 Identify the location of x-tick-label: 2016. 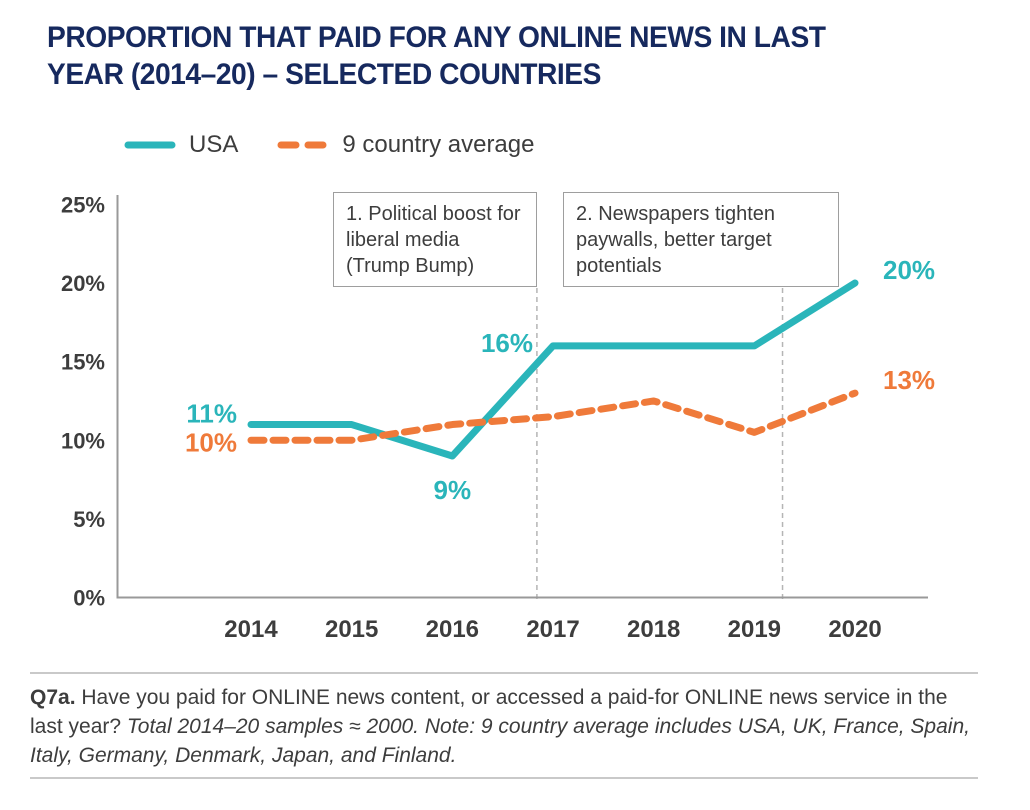
(452, 629).